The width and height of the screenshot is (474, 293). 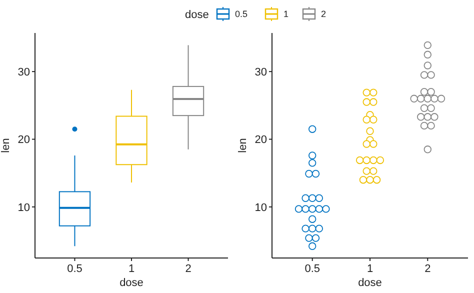 What do you see at coordinates (197, 14) in the screenshot?
I see `legend-title: dose` at bounding box center [197, 14].